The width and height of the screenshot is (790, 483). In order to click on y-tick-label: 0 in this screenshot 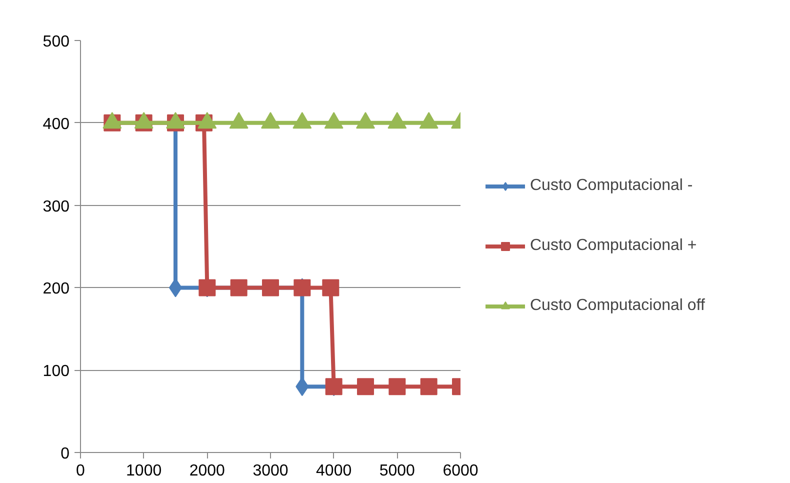, I will do `click(65, 454)`.